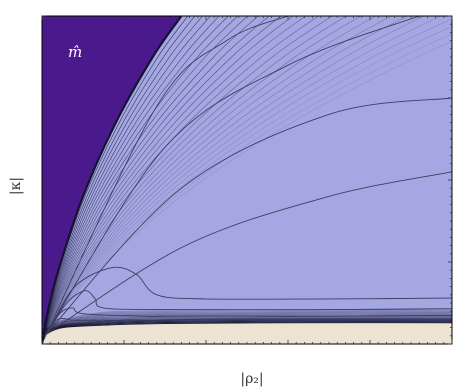 The image size is (457, 389). I want to click on y-axis-label: |κ|, so click(16, 186).